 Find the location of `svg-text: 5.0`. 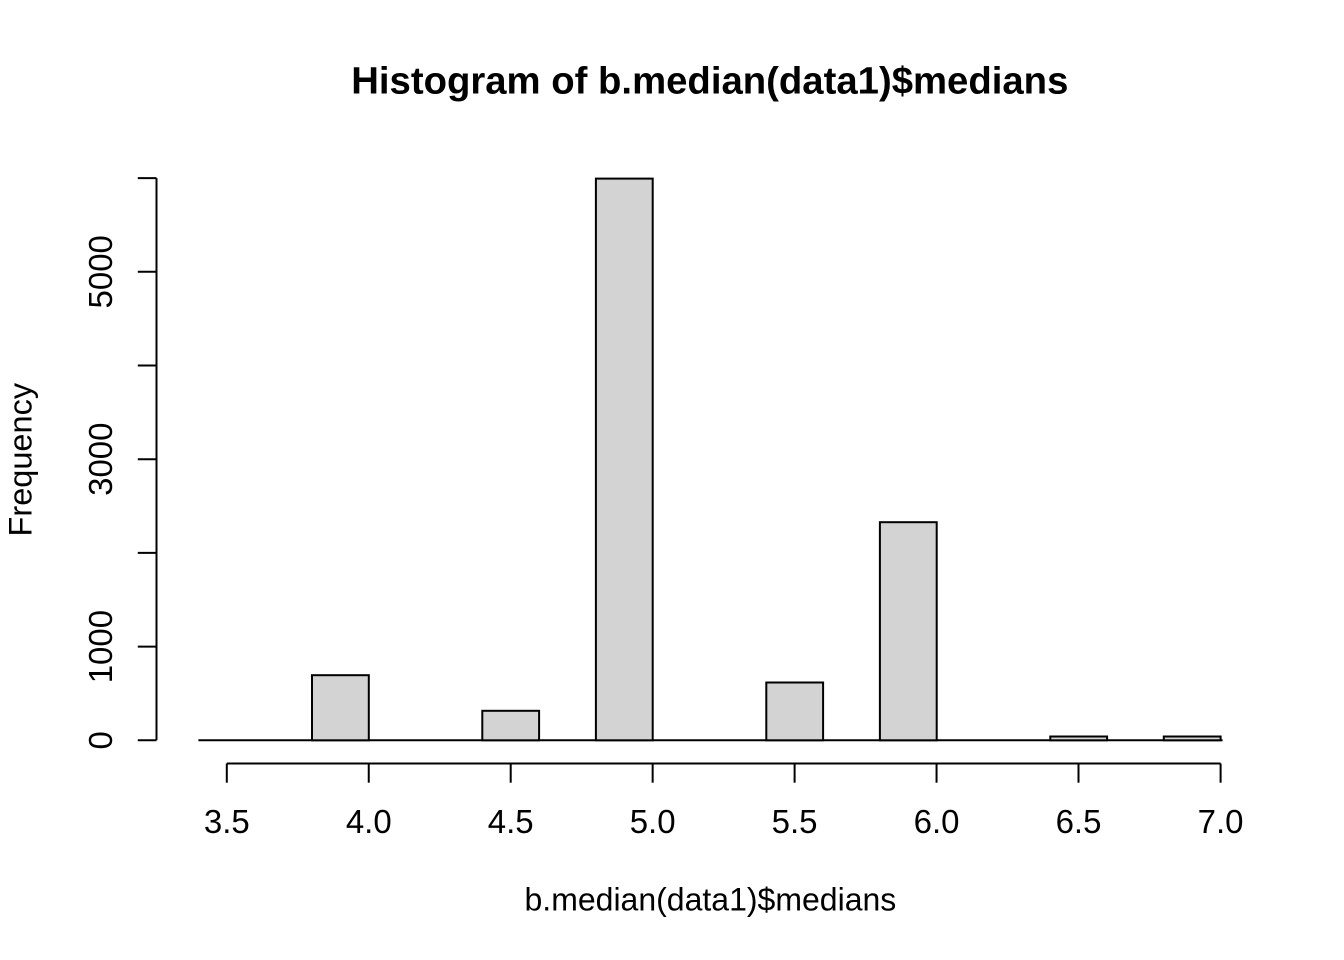

svg-text: 5.0 is located at coordinates (653, 821).